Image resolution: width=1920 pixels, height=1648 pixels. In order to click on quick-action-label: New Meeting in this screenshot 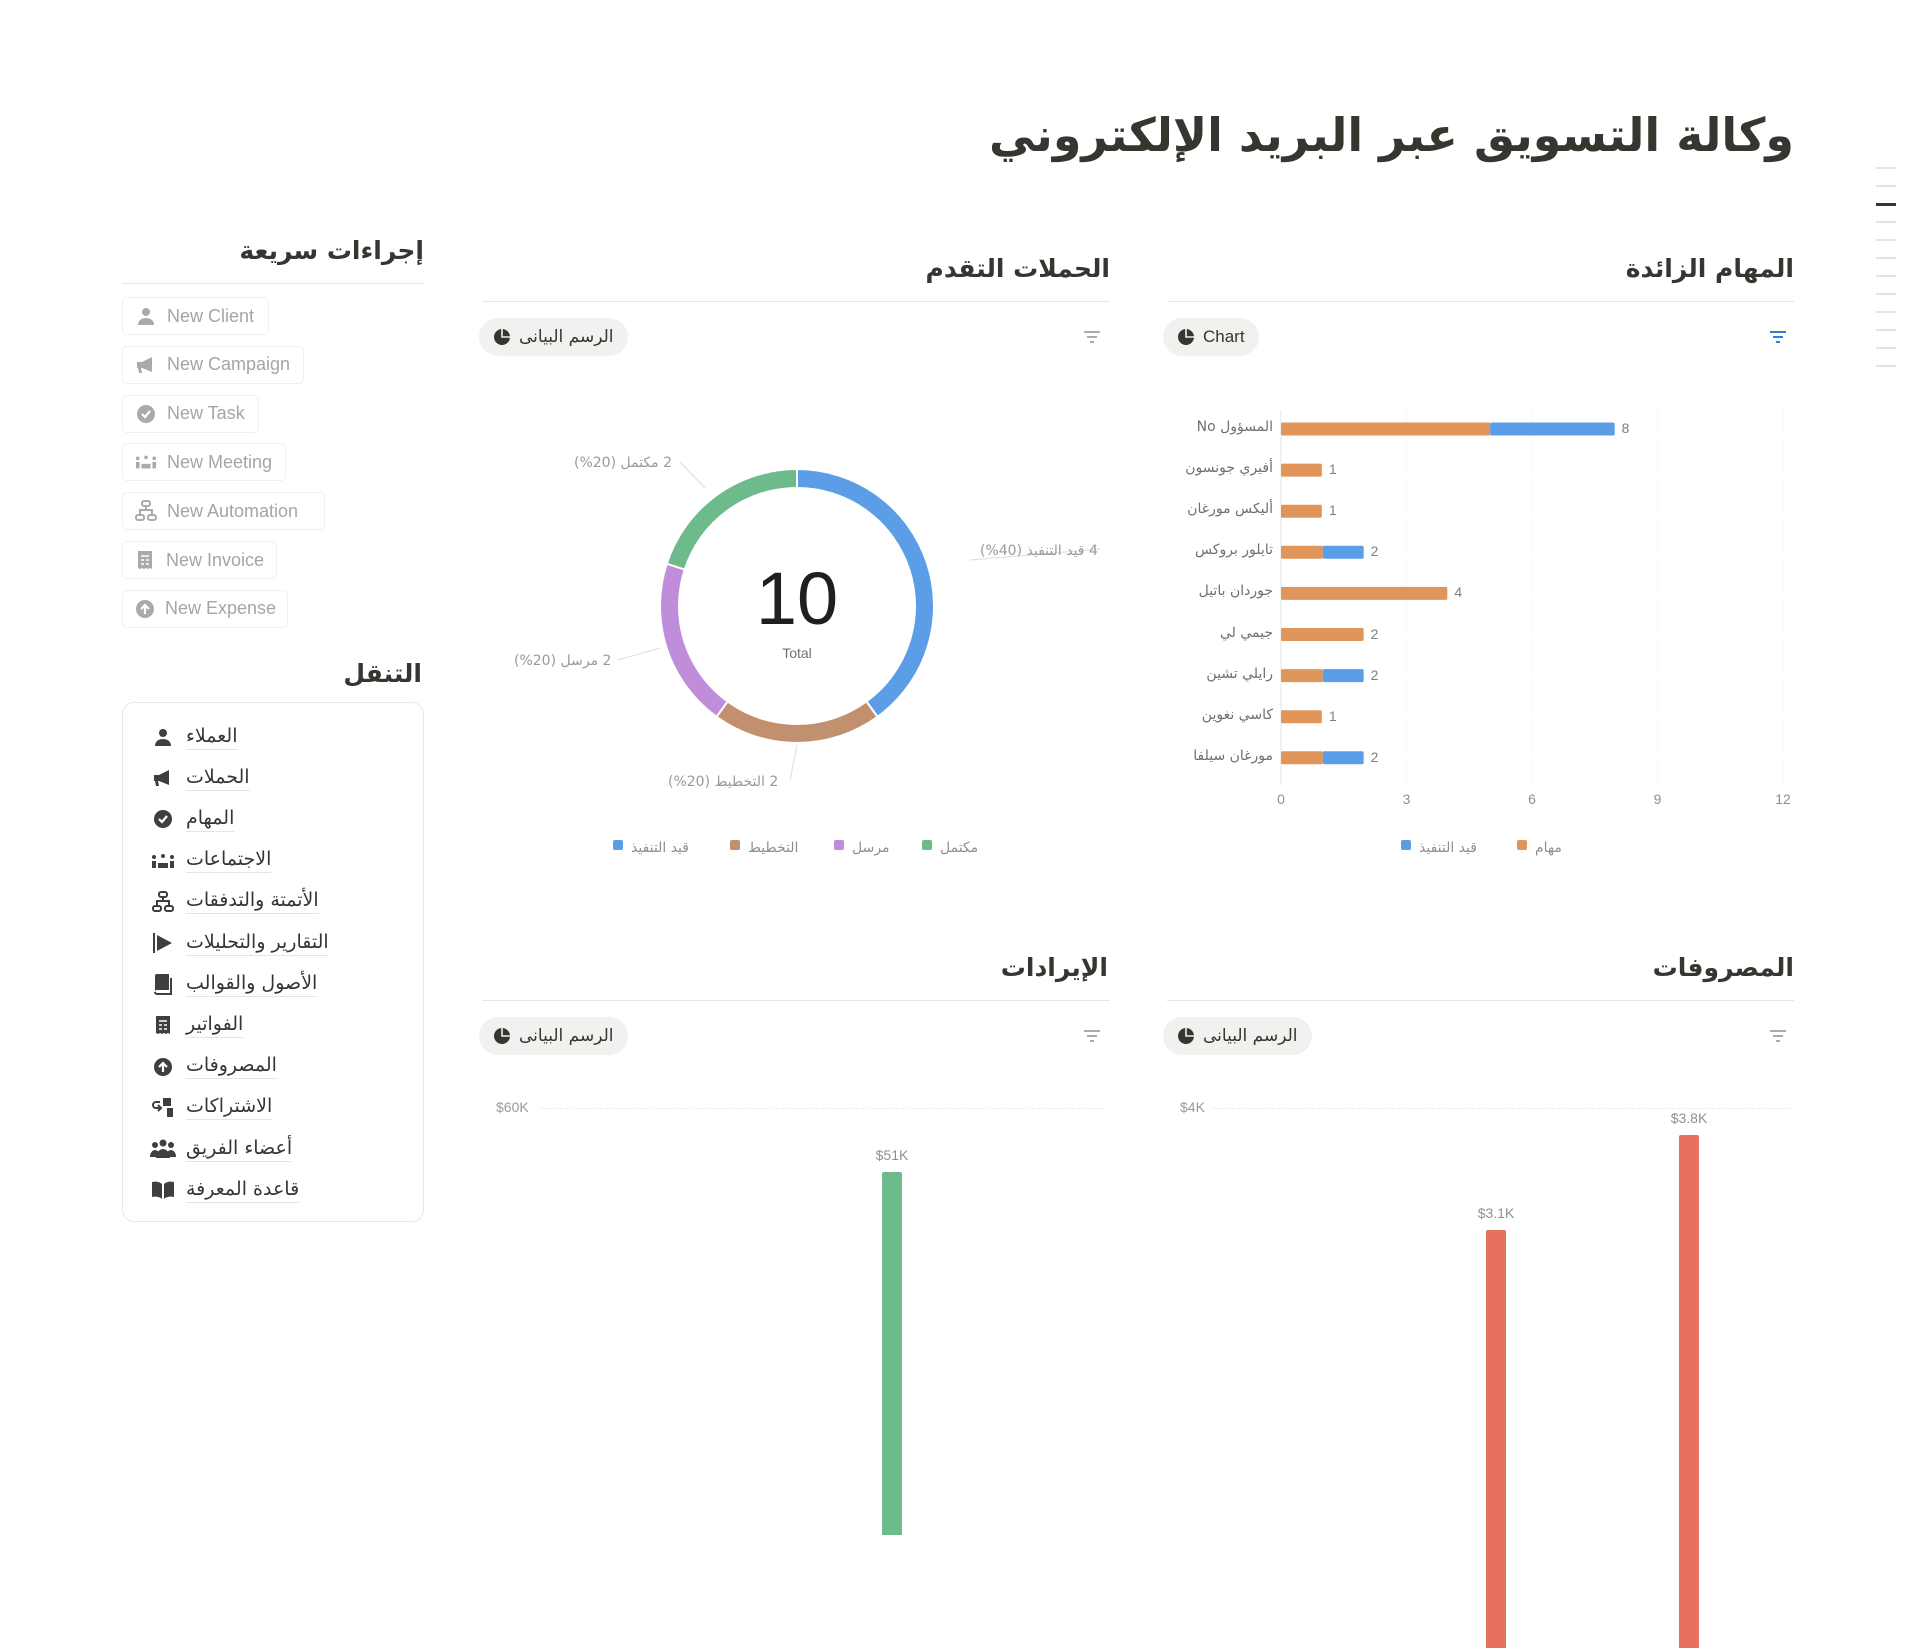, I will do `click(219, 462)`.